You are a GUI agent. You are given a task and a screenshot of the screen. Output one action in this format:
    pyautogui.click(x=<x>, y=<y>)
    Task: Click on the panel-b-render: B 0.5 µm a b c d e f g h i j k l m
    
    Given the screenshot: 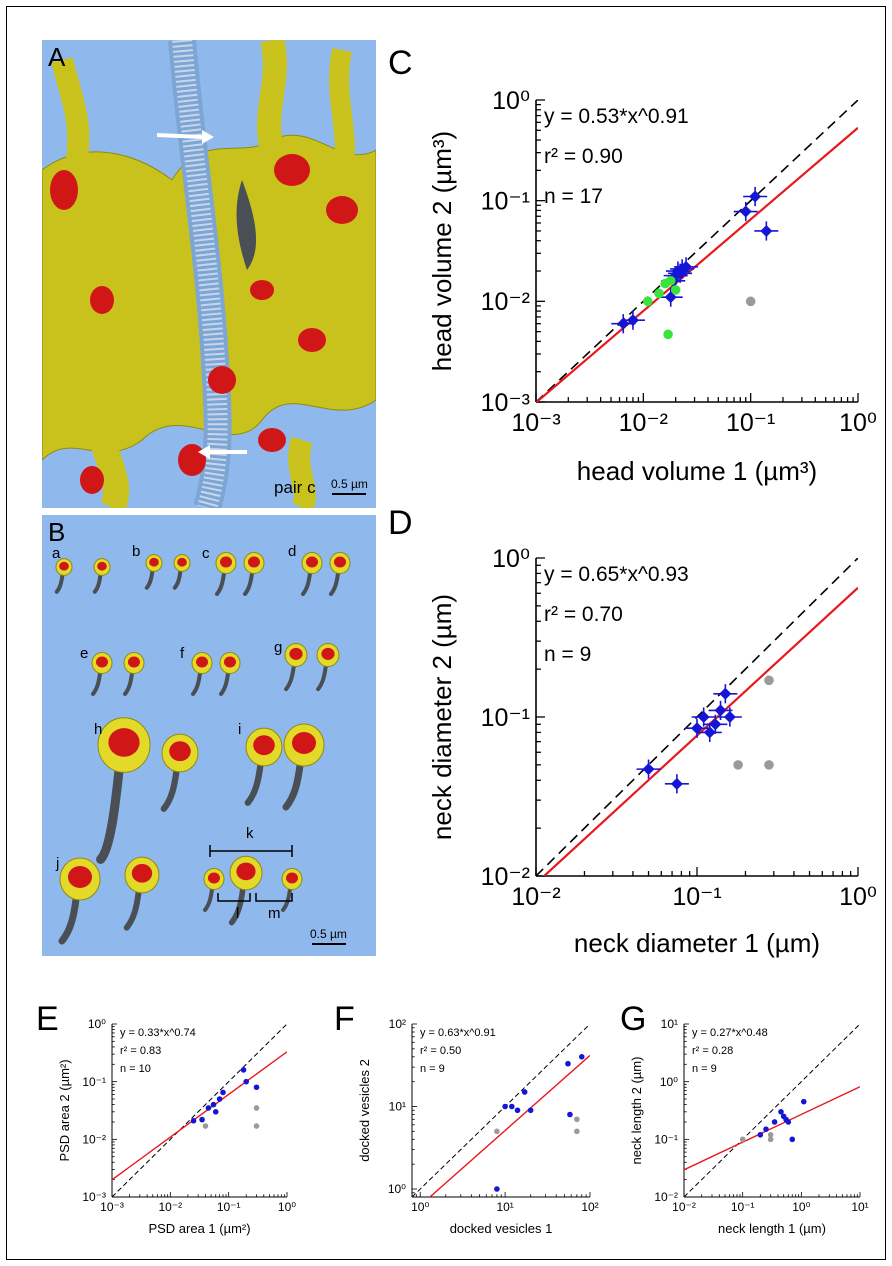 What is the action you would take?
    pyautogui.click(x=209, y=735)
    